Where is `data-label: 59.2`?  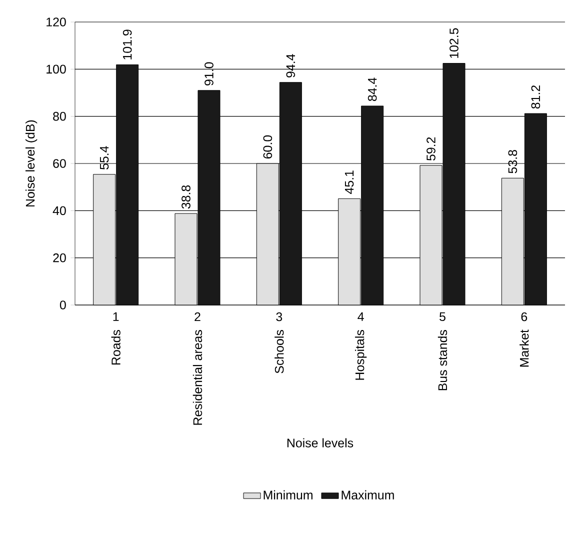
data-label: 59.2 is located at coordinates (431, 148).